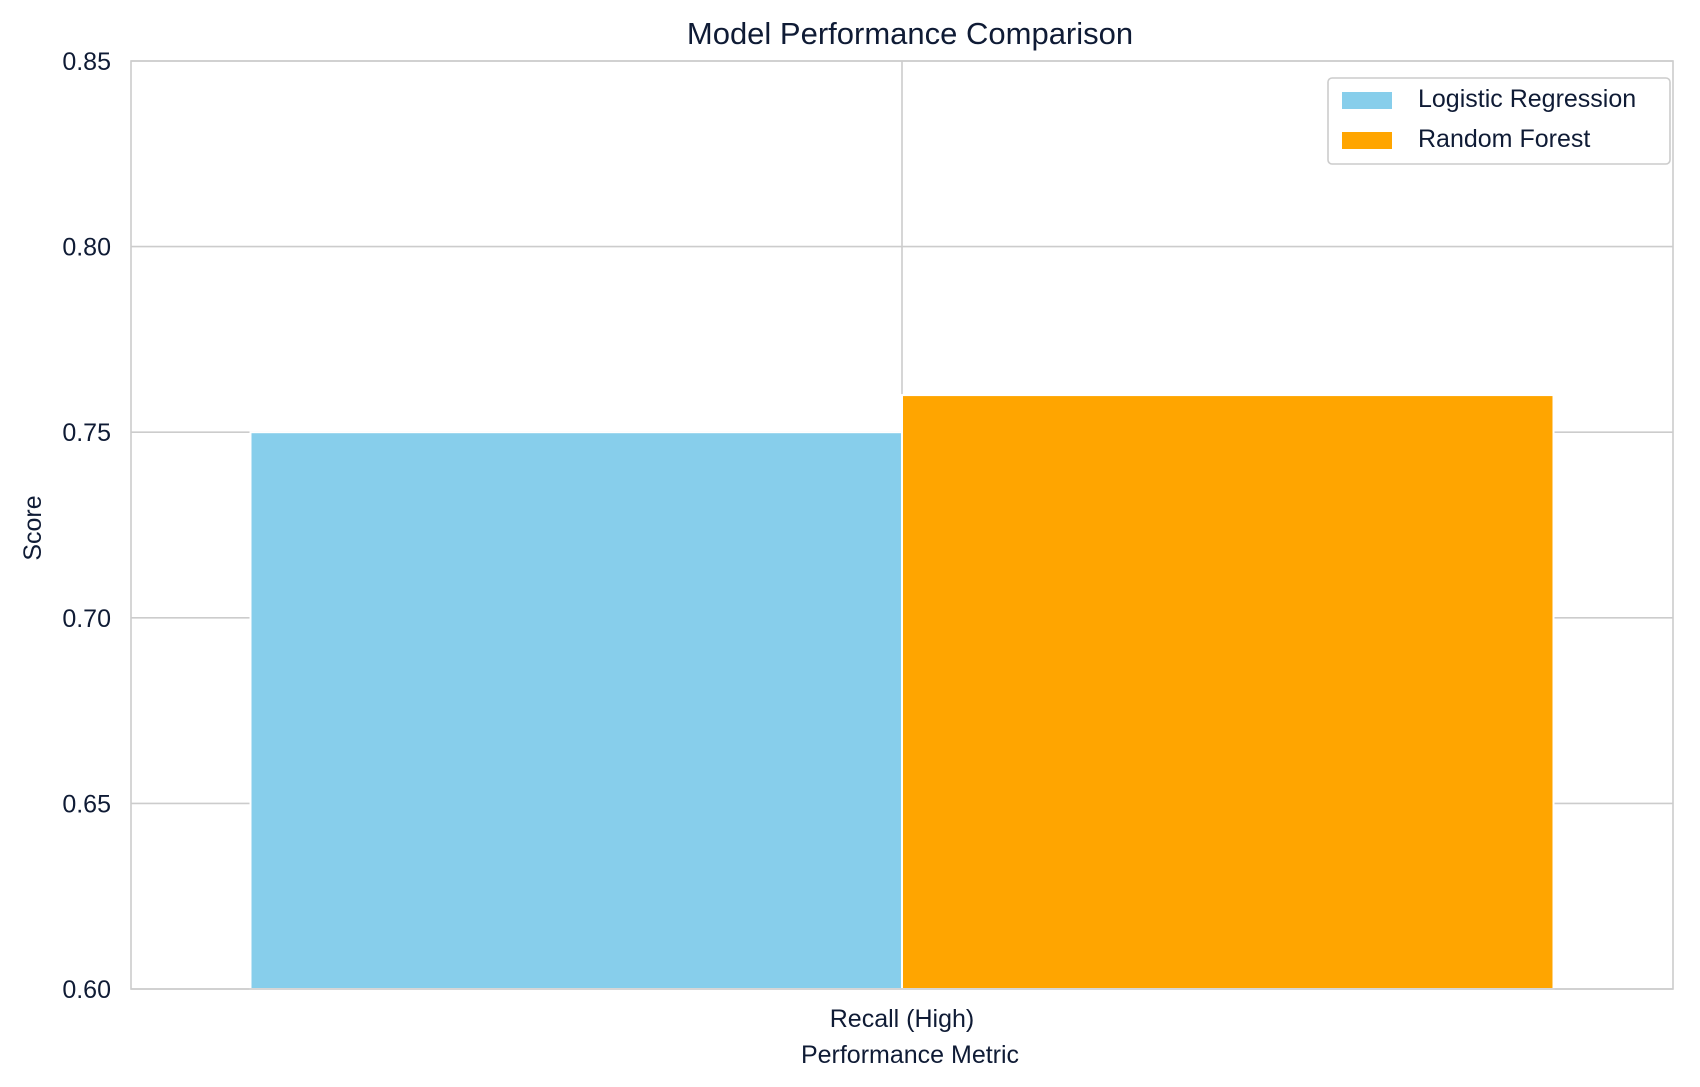 Image resolution: width=1700 pixels, height=1087 pixels. Describe the element at coordinates (1527, 99) in the screenshot. I see `legend-label: Logistic Regression` at that location.